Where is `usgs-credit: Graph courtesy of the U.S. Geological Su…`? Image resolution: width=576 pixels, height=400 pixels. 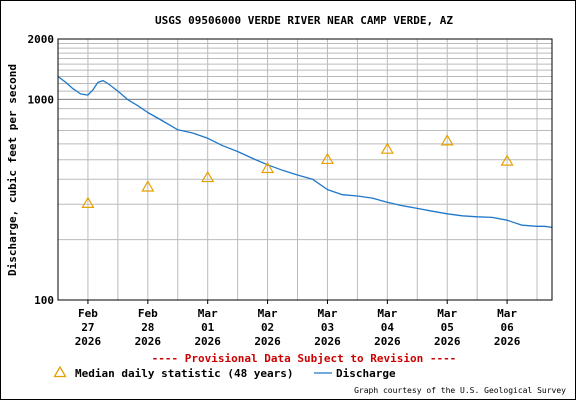
usgs-credit: Graph courtesy of the U.S. Geological Su… is located at coordinates (460, 390).